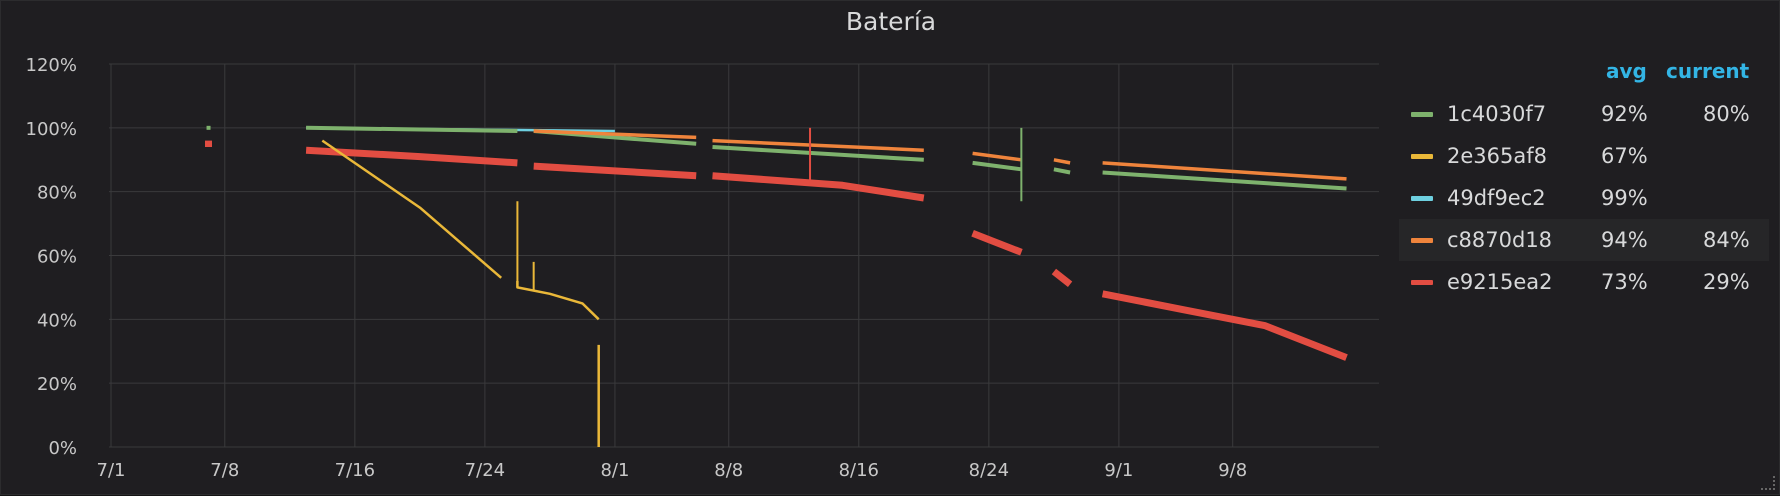  I want to click on y-tick-label: 60%, so click(57, 257).